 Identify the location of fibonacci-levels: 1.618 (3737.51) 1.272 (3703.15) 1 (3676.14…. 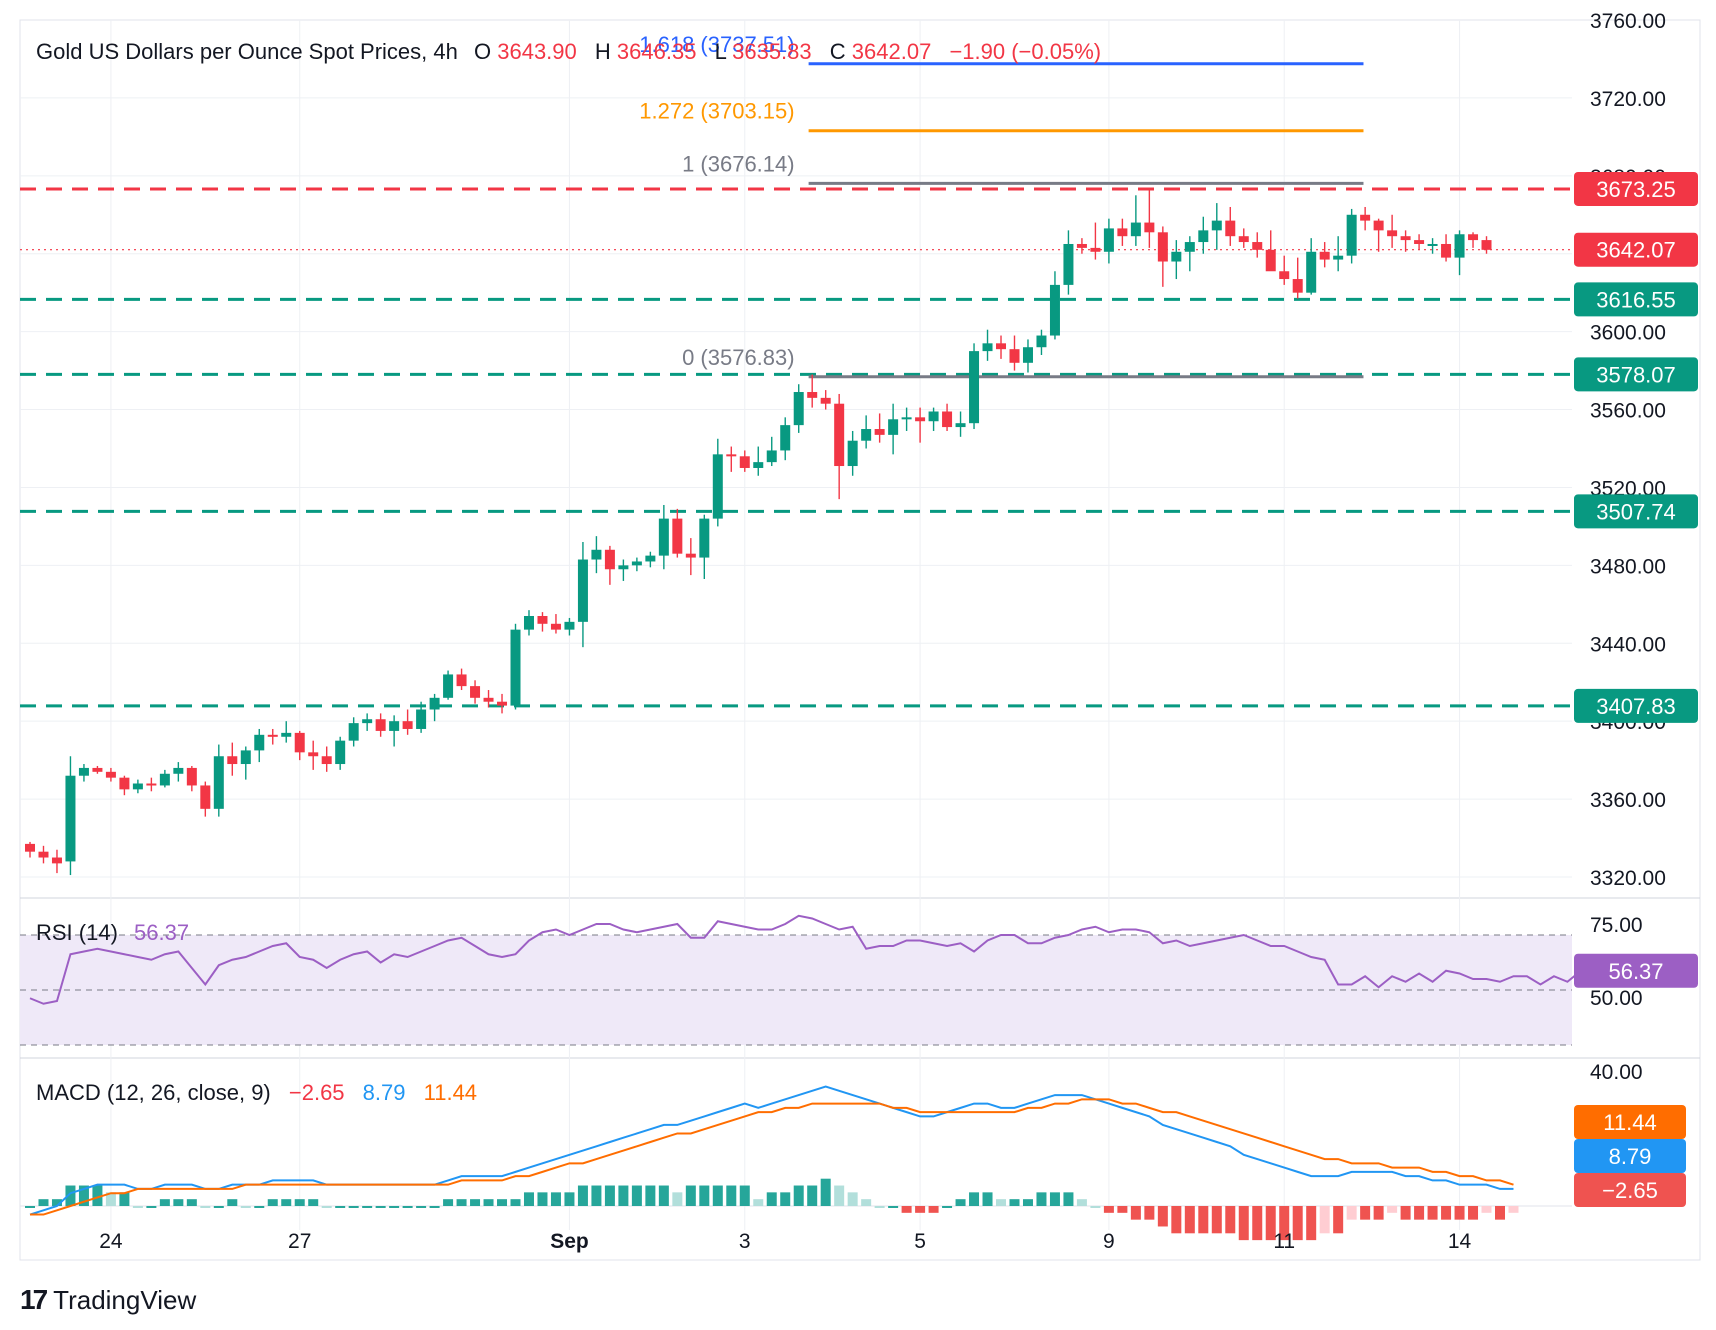
(1001, 205).